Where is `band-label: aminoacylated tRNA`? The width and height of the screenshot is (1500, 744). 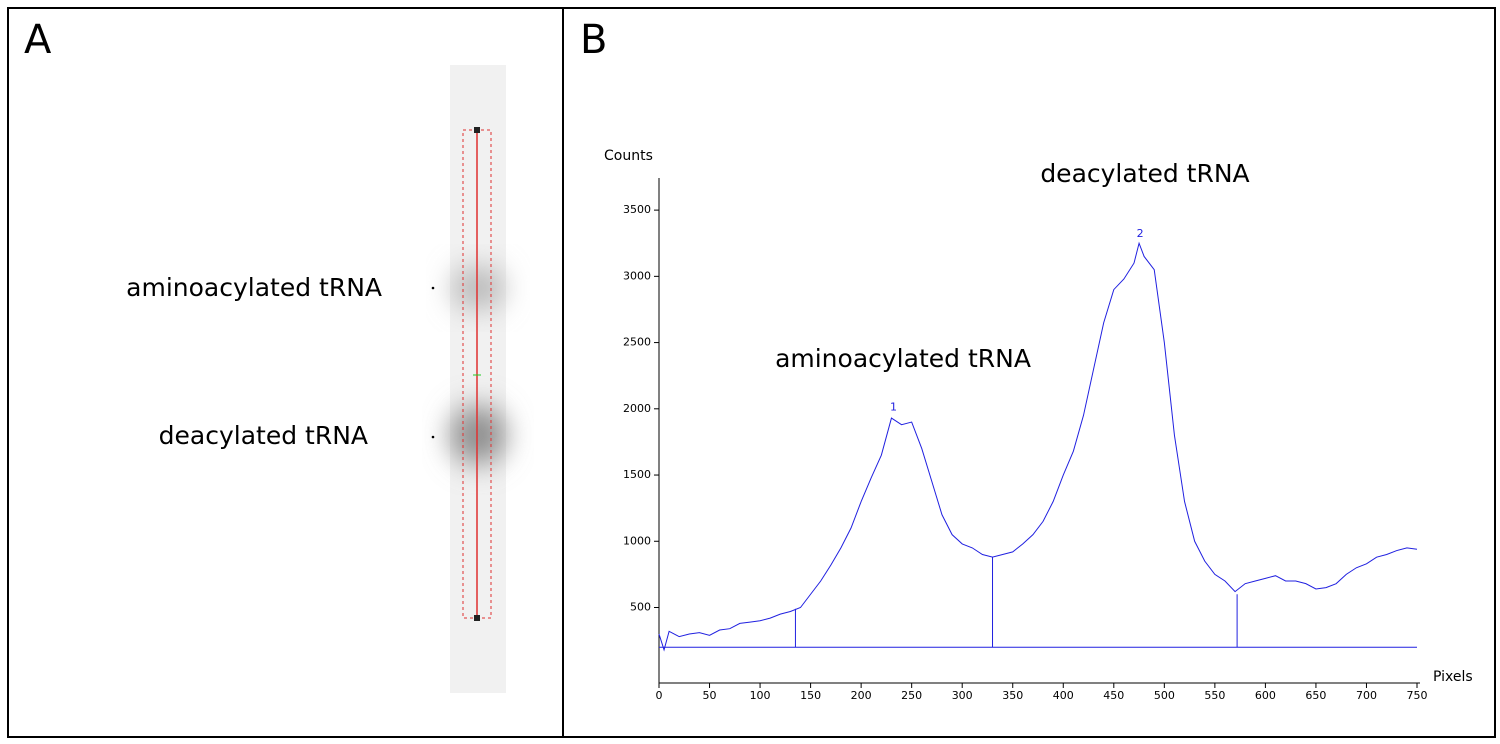 band-label: aminoacylated tRNA is located at coordinates (254, 287).